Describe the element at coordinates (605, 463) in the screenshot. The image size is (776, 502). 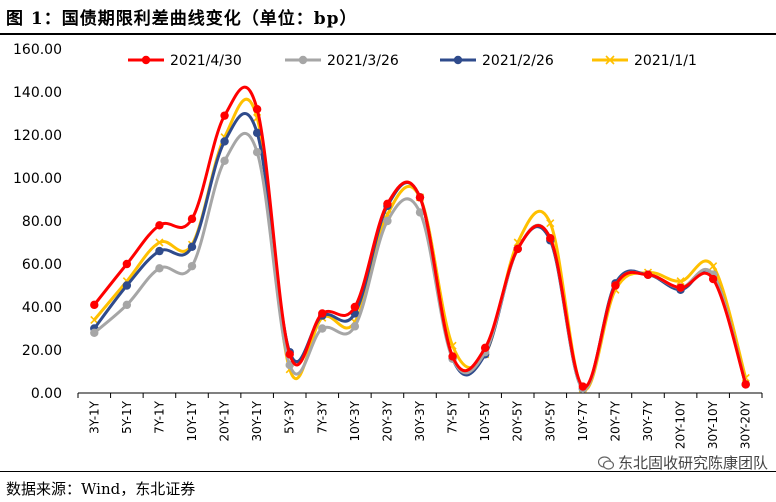
I see `wechat-icon` at that location.